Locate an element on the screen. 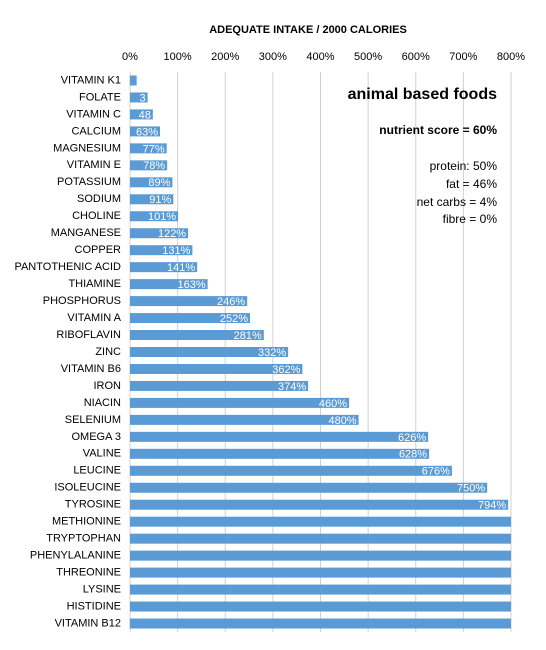 The height and width of the screenshot is (650, 546). y-tick-label: FOLATE is located at coordinates (100, 97).